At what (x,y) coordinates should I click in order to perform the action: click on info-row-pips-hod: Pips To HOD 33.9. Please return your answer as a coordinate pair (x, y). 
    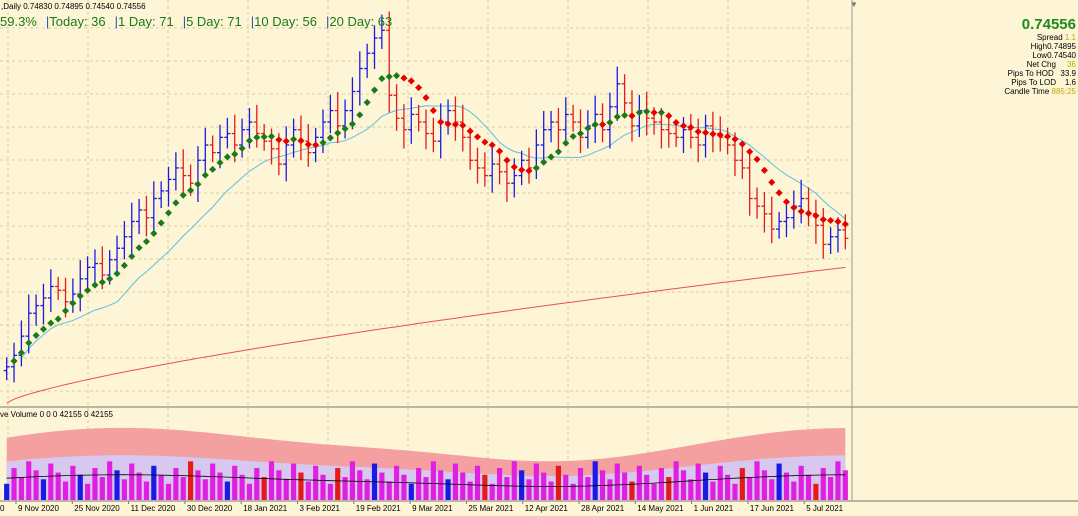
    Looking at the image, I should click on (1040, 73).